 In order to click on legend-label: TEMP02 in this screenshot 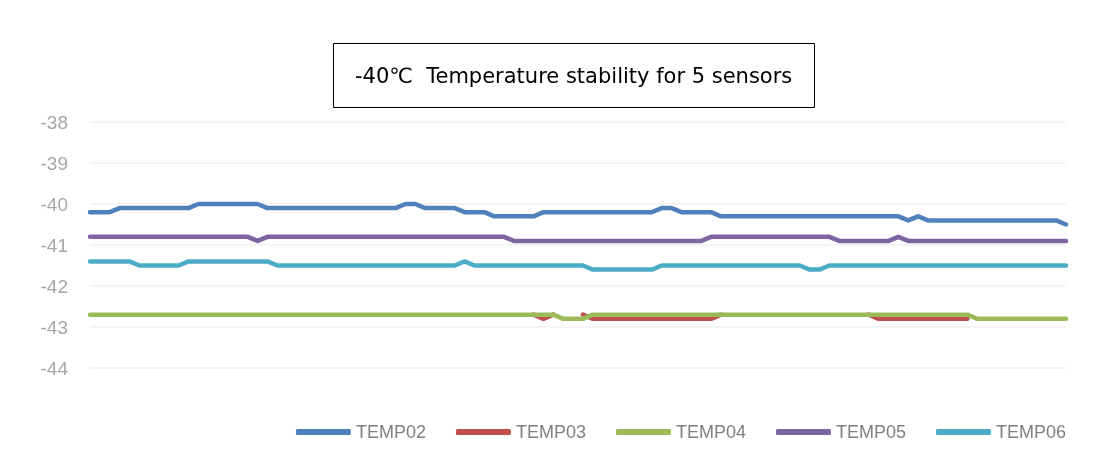, I will do `click(390, 432)`.